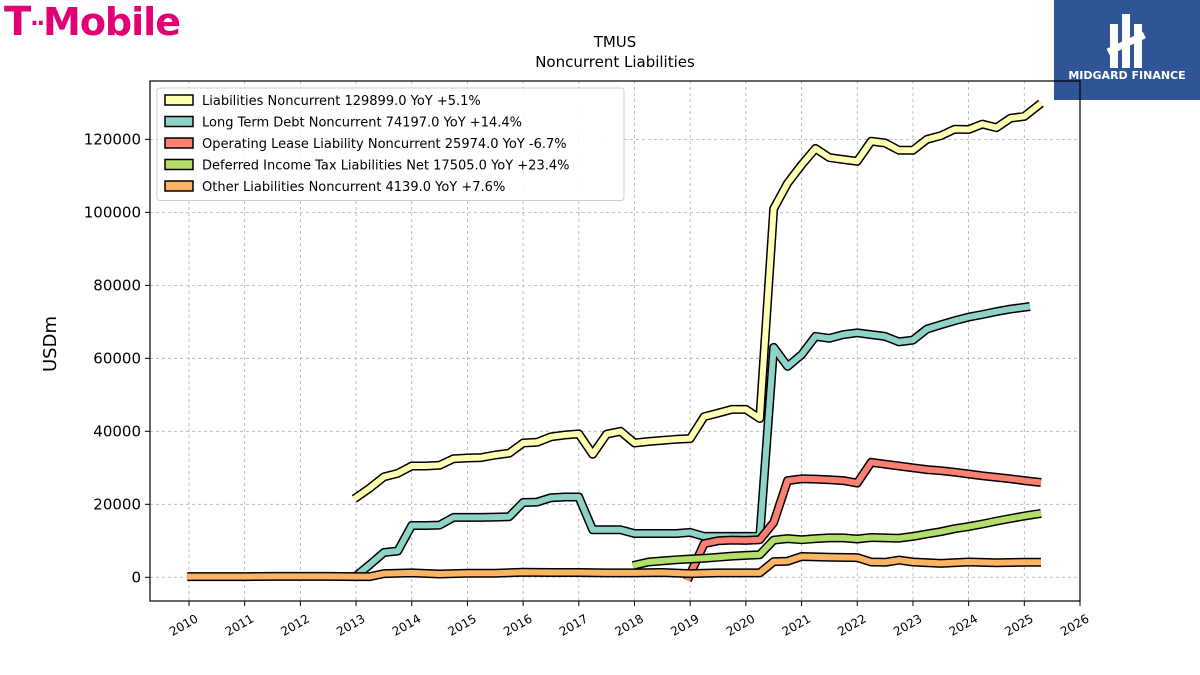 The width and height of the screenshot is (1200, 675). What do you see at coordinates (92, 22) in the screenshot?
I see `tmobile-logo: T··Mobile` at bounding box center [92, 22].